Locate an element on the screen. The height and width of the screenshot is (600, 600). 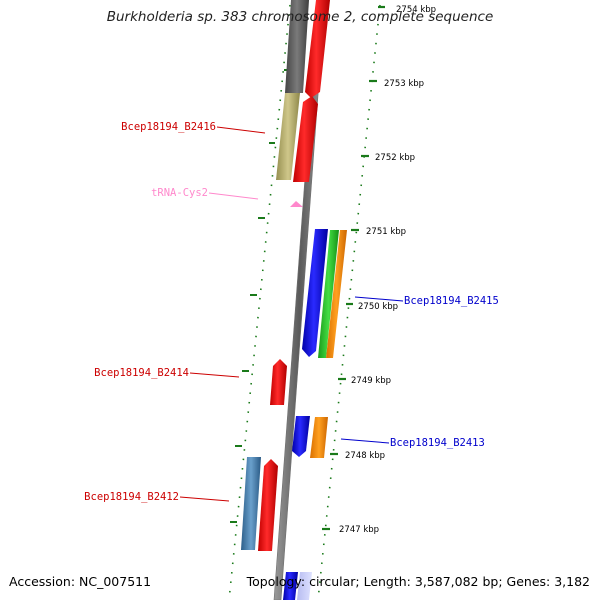
gene-blue-b2415 is located at coordinates (315, 293).